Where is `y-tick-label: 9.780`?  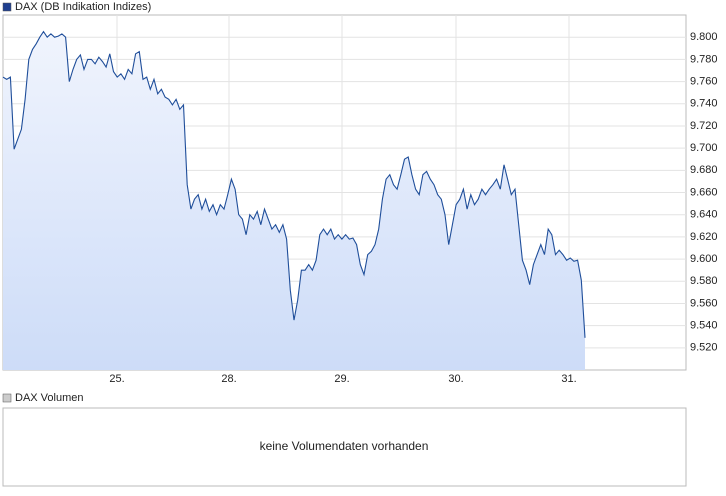
y-tick-label: 9.780 is located at coordinates (704, 59).